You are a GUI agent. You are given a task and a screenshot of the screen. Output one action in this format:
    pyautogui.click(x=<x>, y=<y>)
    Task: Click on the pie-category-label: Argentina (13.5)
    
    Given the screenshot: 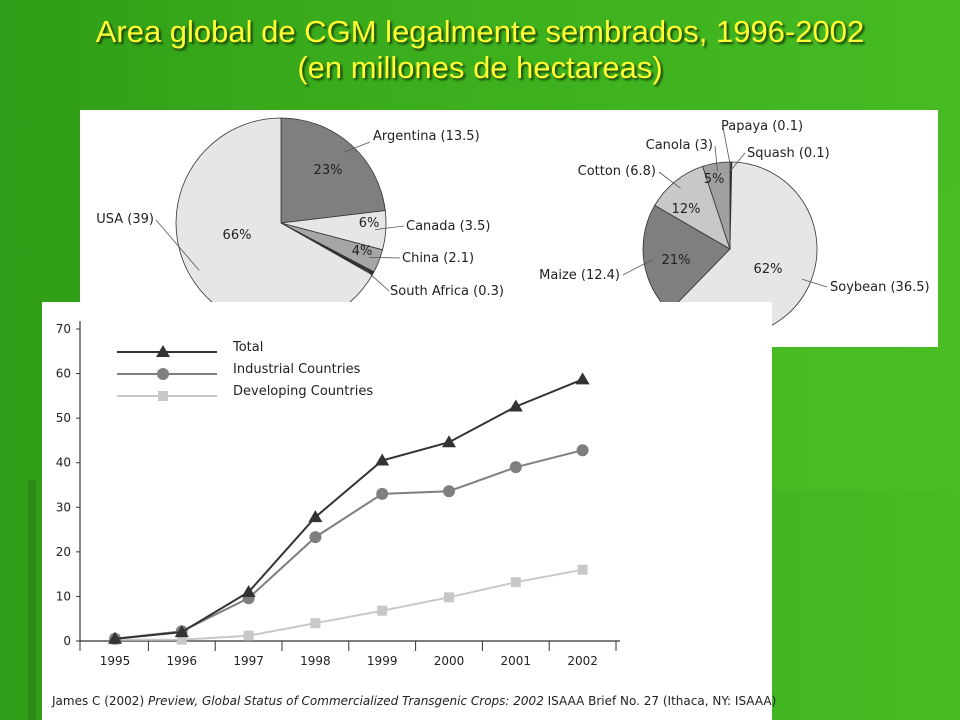 What is the action you would take?
    pyautogui.click(x=426, y=136)
    